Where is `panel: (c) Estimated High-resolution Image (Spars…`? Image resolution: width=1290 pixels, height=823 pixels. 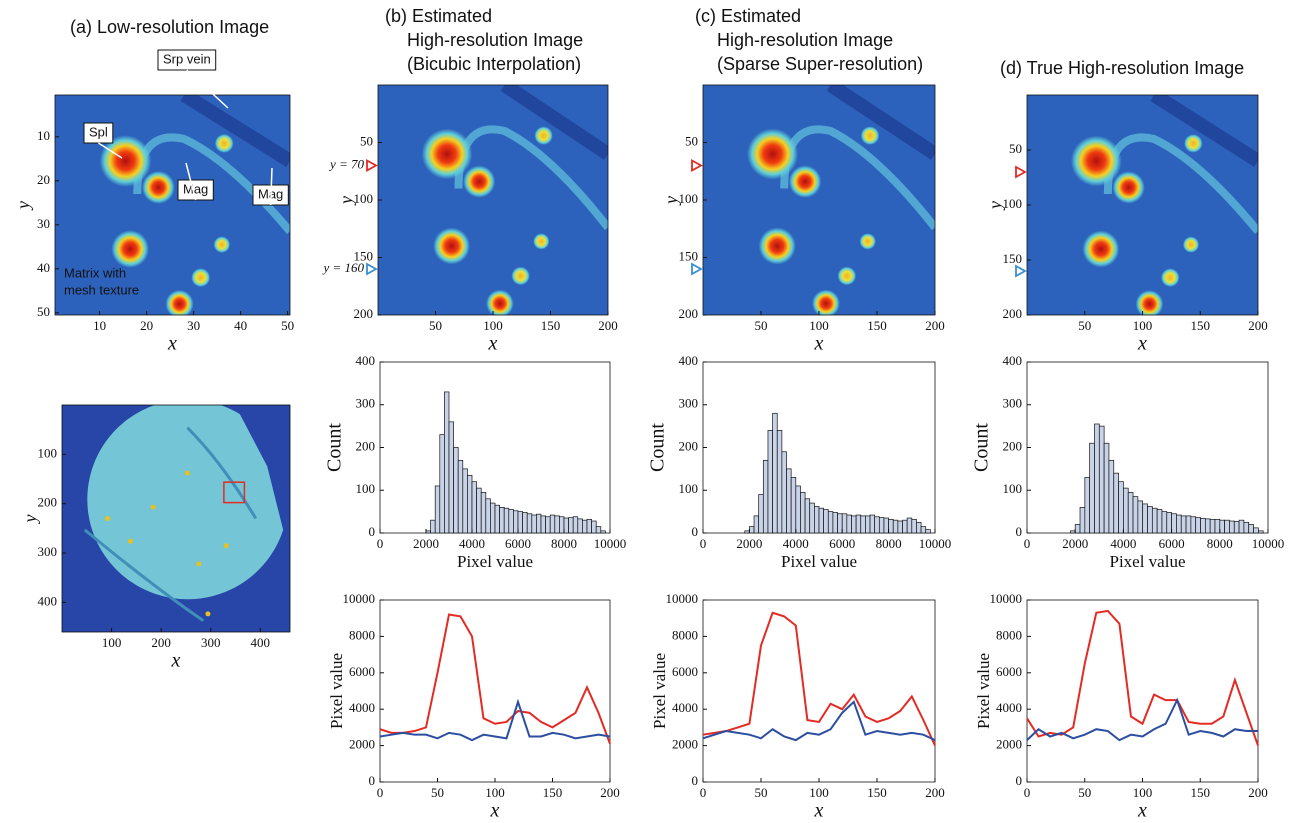 panel: (c) Estimated High-resolution Image (Spars… is located at coordinates (803, 180).